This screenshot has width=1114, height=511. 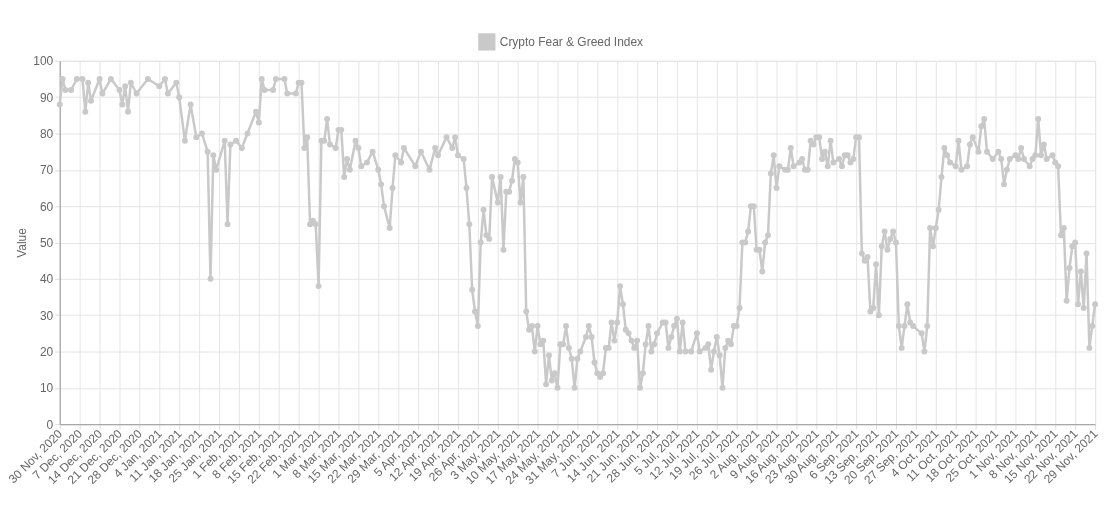 What do you see at coordinates (46, 388) in the screenshot?
I see `y-tick-label: 10` at bounding box center [46, 388].